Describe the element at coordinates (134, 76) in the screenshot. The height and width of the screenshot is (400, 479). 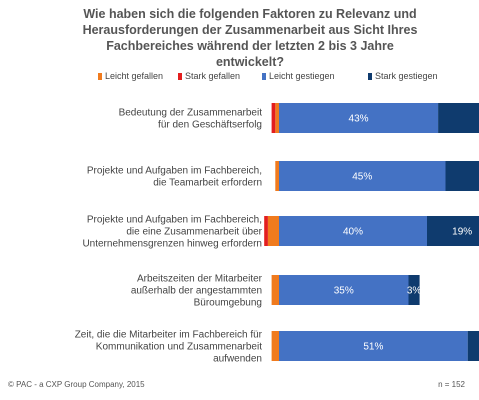
I see `legend-label: Leicht gefallen` at that location.